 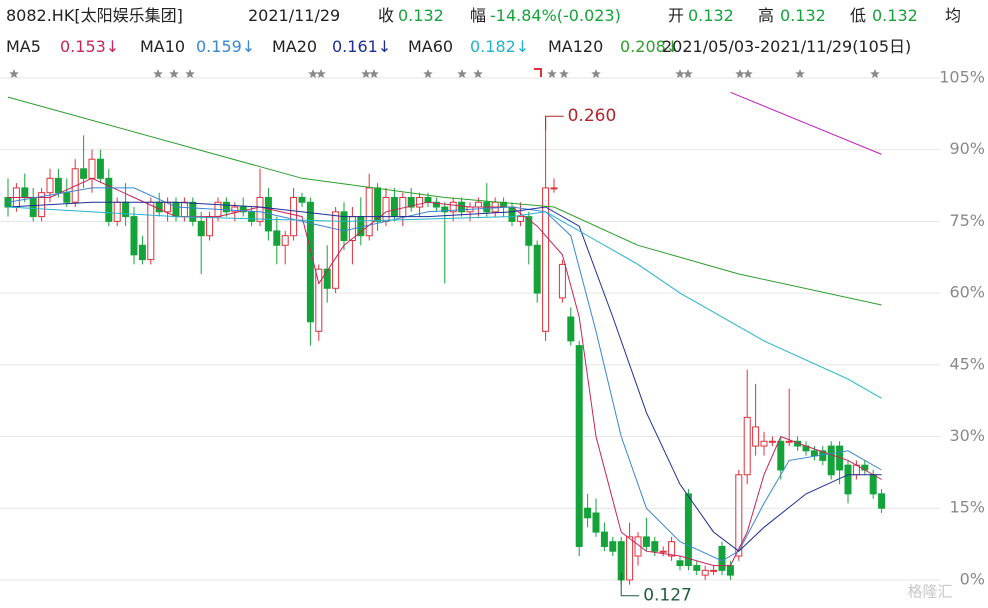 I want to click on high-marker, so click(x=554, y=123).